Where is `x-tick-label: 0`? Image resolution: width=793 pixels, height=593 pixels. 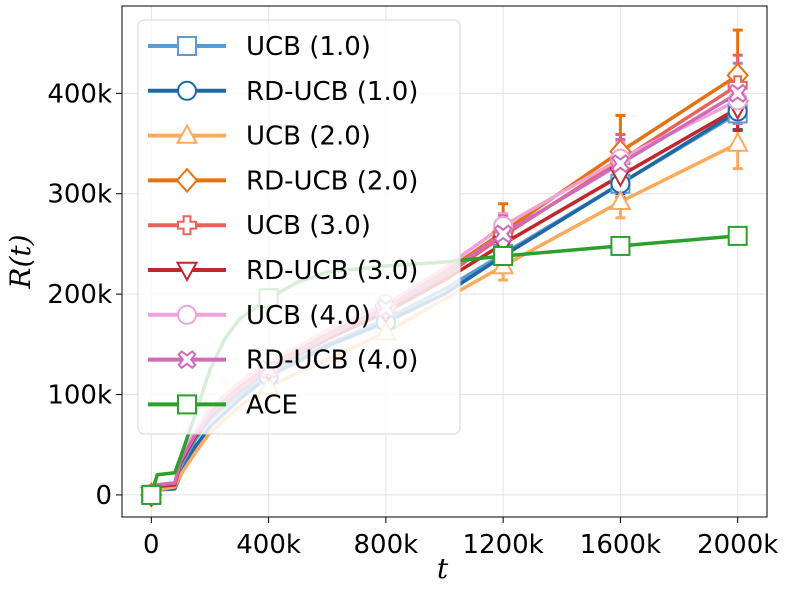 x-tick-label: 0 is located at coordinates (151, 545).